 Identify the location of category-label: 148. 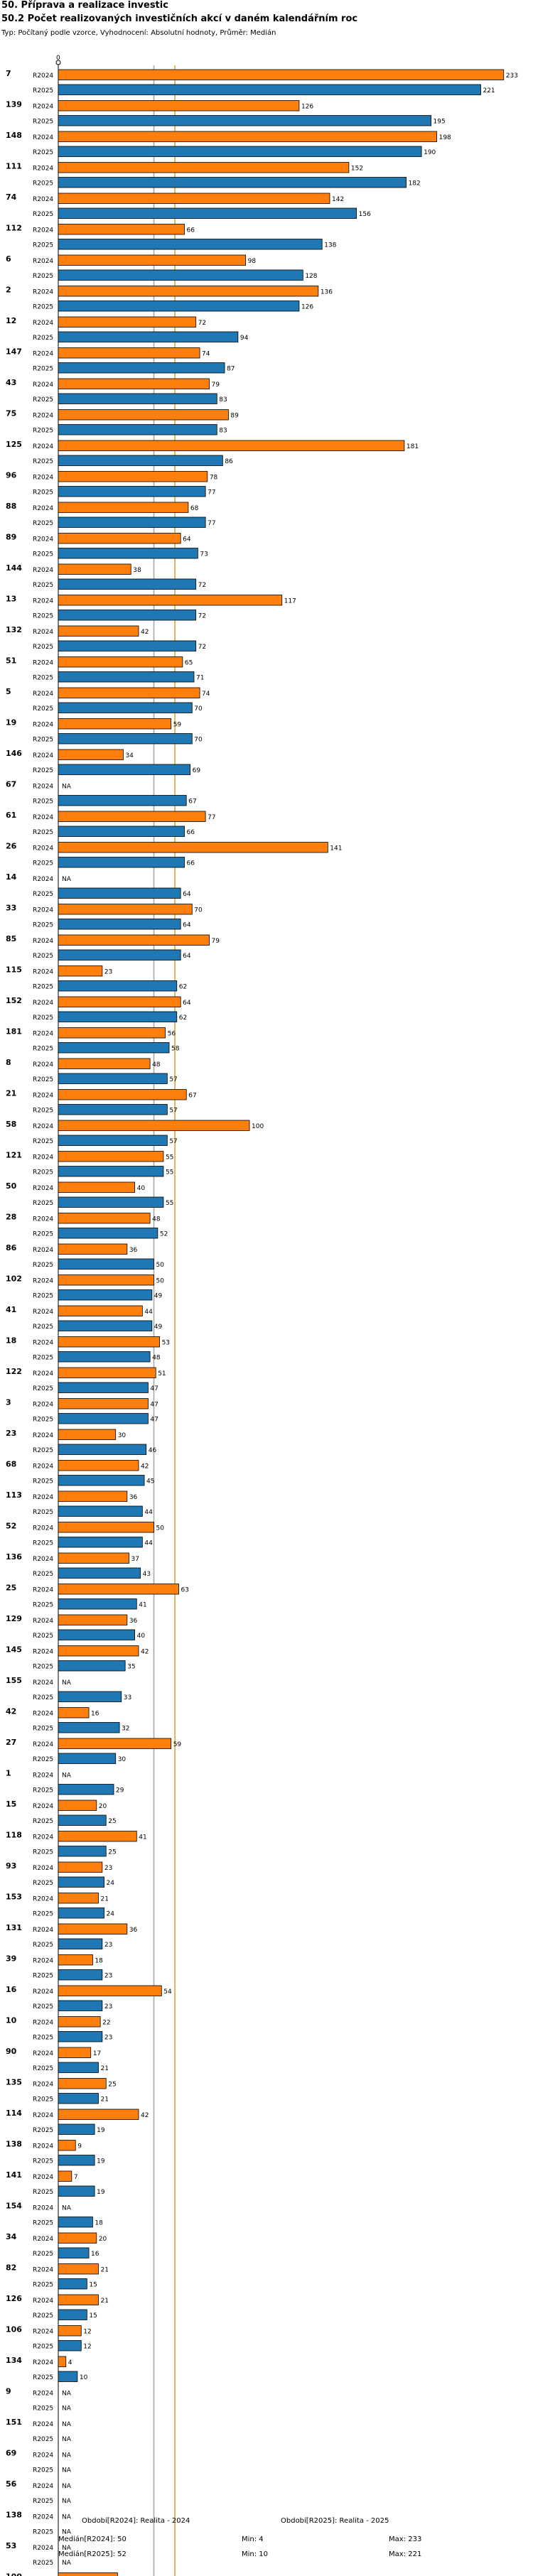
(14, 135).